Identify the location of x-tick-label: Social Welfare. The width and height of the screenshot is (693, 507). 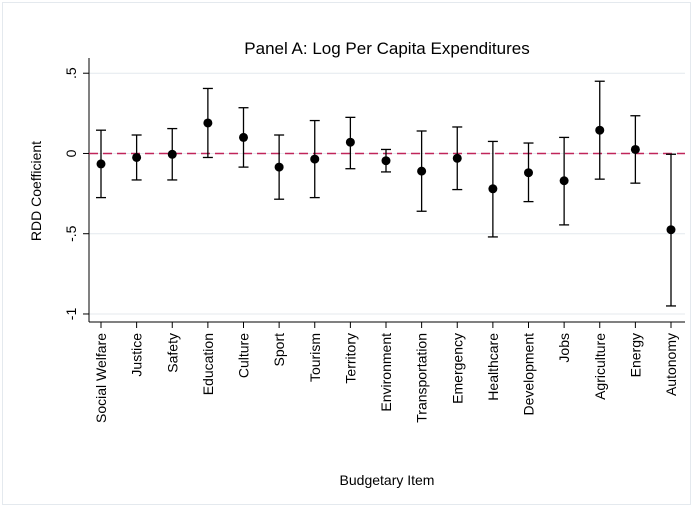
(101, 378).